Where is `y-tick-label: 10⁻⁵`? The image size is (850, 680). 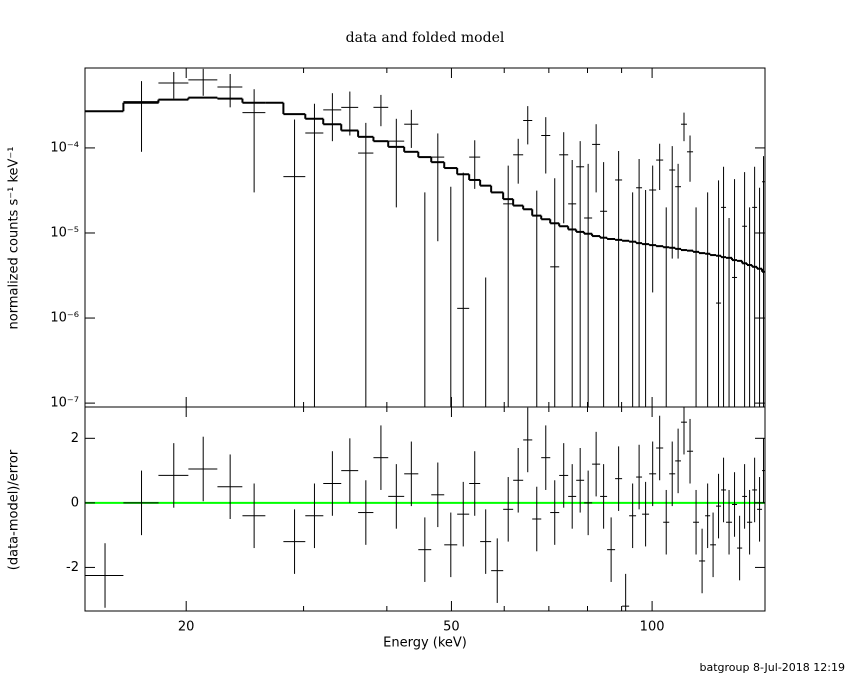 y-tick-label: 10⁻⁵ is located at coordinates (64, 232).